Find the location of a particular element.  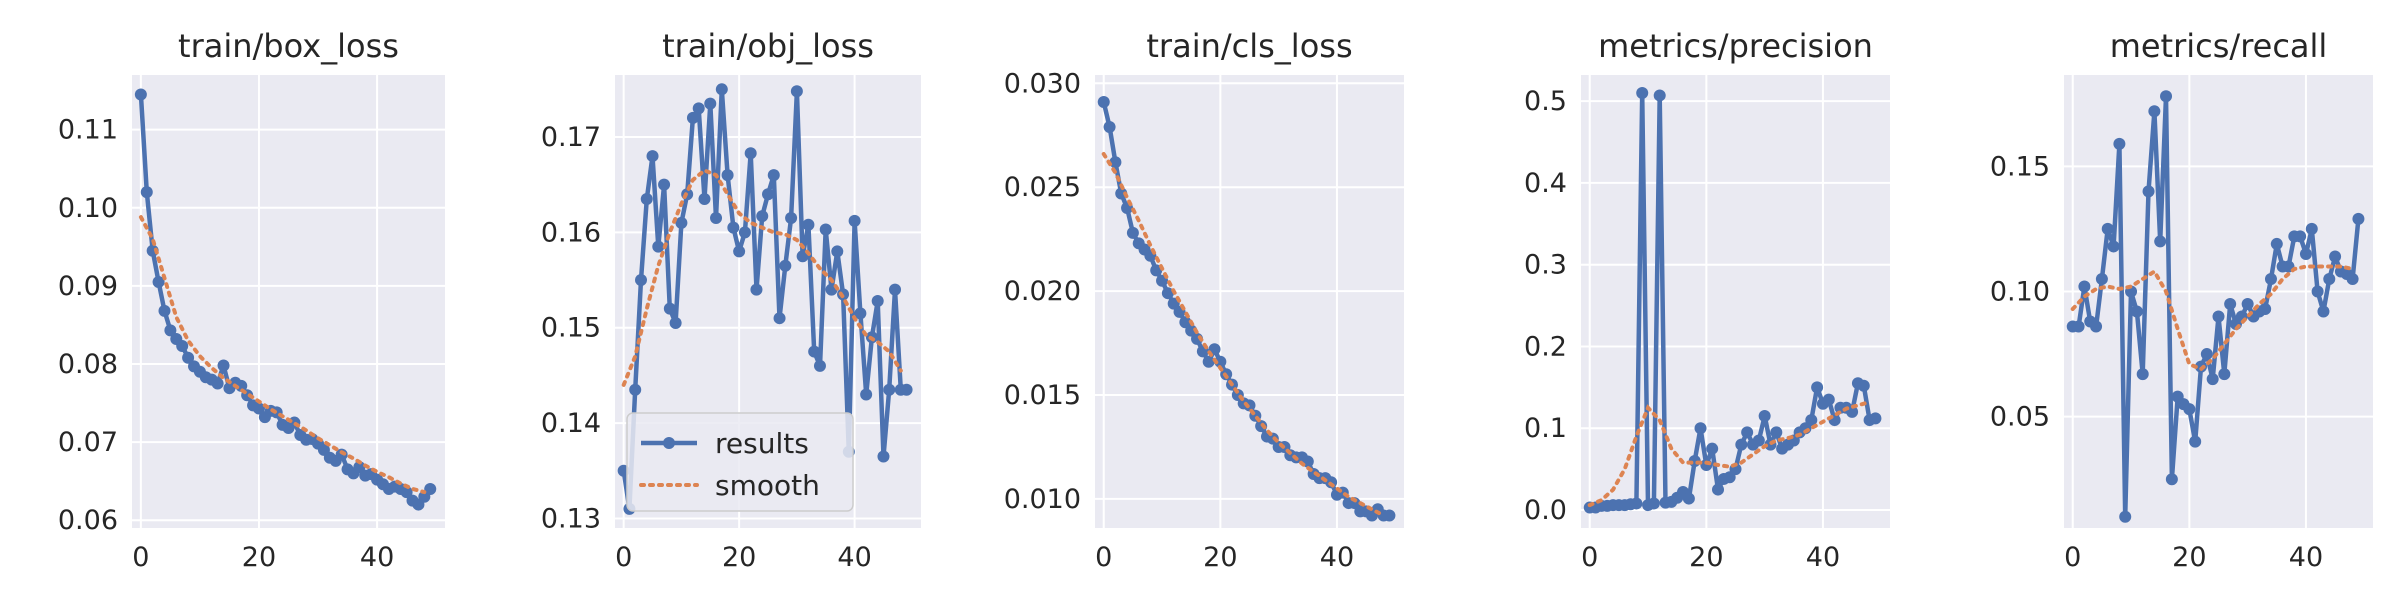

y-tick-label: 0.05 is located at coordinates (2020, 417).